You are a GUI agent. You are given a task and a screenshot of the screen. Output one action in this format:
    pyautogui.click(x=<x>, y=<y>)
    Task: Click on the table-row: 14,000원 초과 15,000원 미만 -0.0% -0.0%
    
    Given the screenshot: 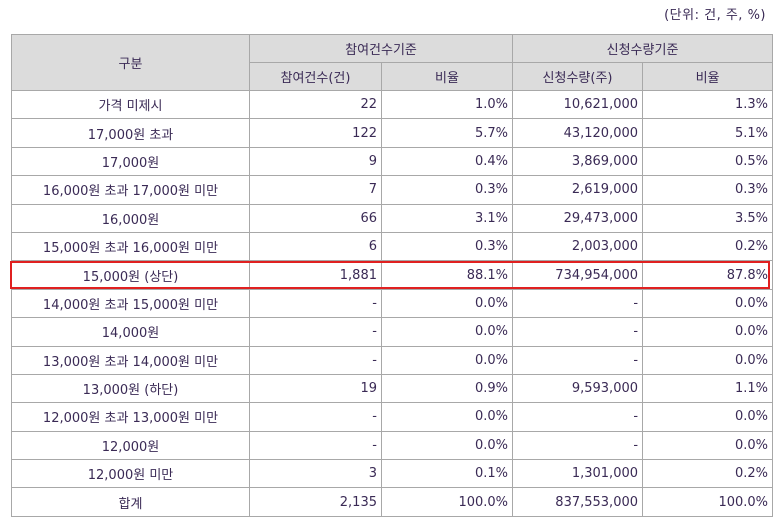 What is the action you would take?
    pyautogui.click(x=392, y=303)
    